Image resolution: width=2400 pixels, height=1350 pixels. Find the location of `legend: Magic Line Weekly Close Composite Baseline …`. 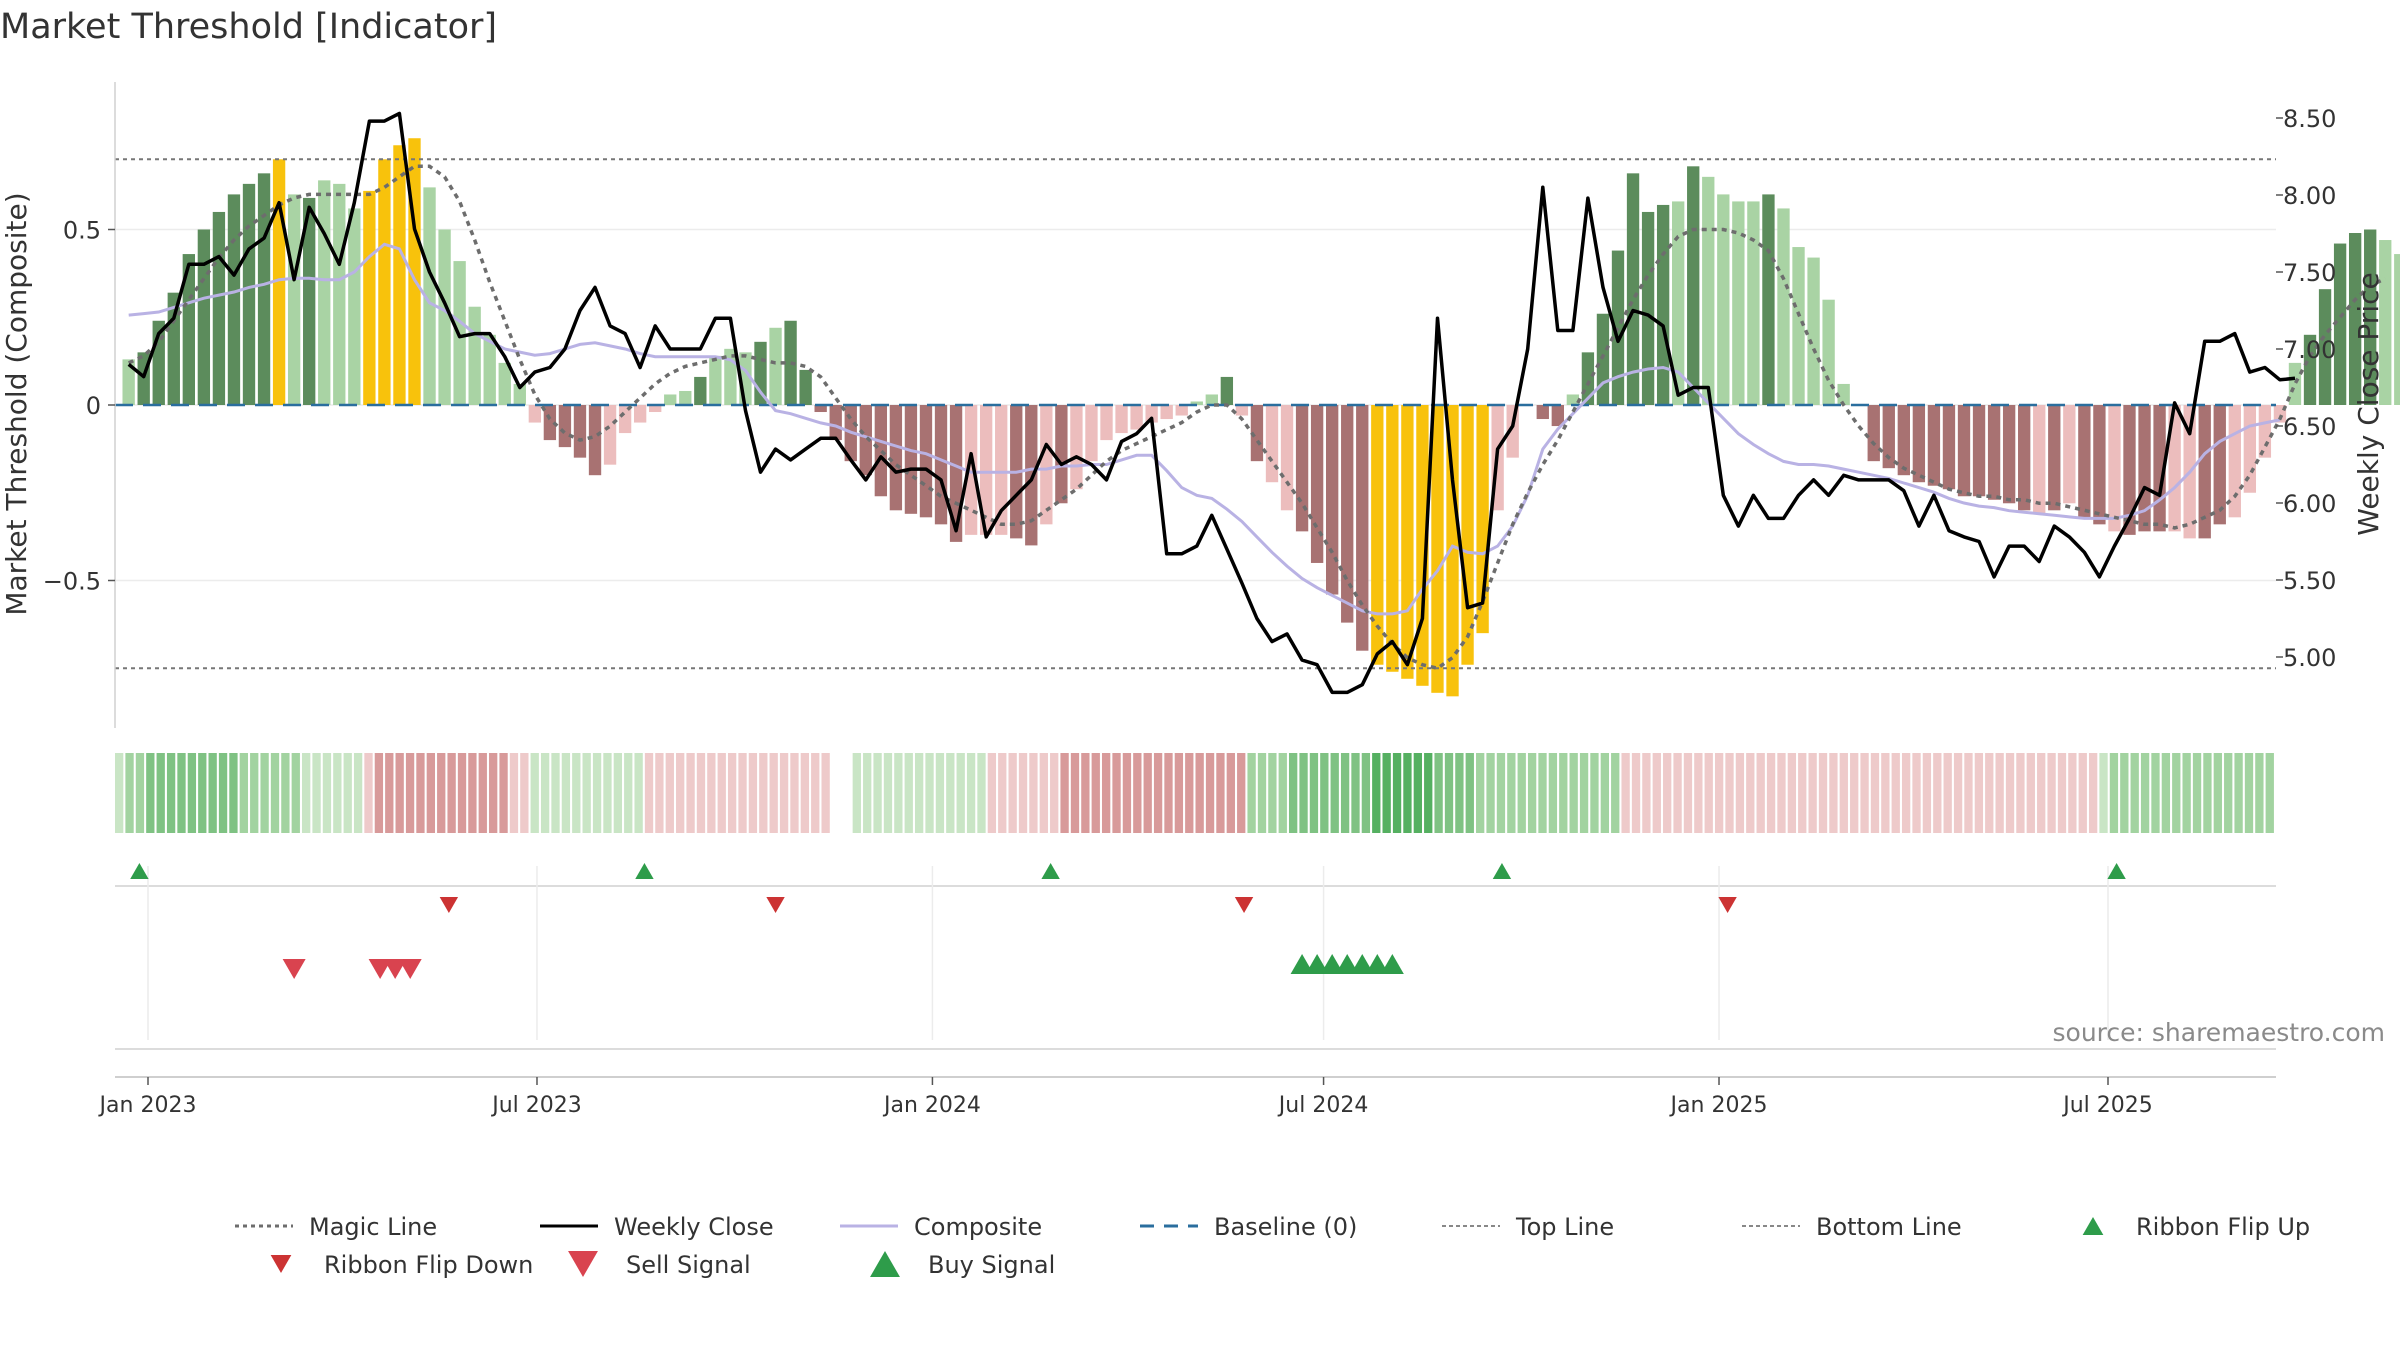

legend: Magic Line Weekly Close Composite Baseline … is located at coordinates (1272, 1246).